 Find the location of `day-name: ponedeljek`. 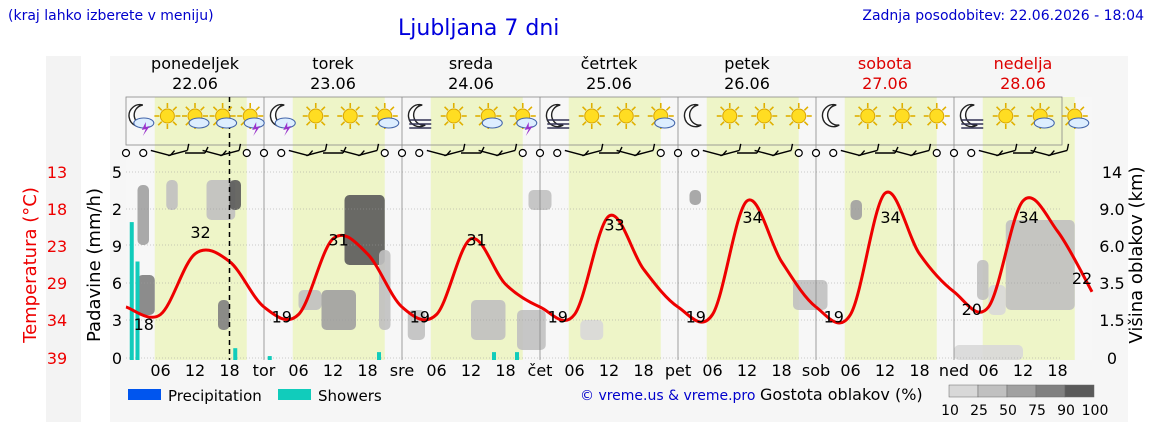

day-name: ponedeljek is located at coordinates (195, 63).